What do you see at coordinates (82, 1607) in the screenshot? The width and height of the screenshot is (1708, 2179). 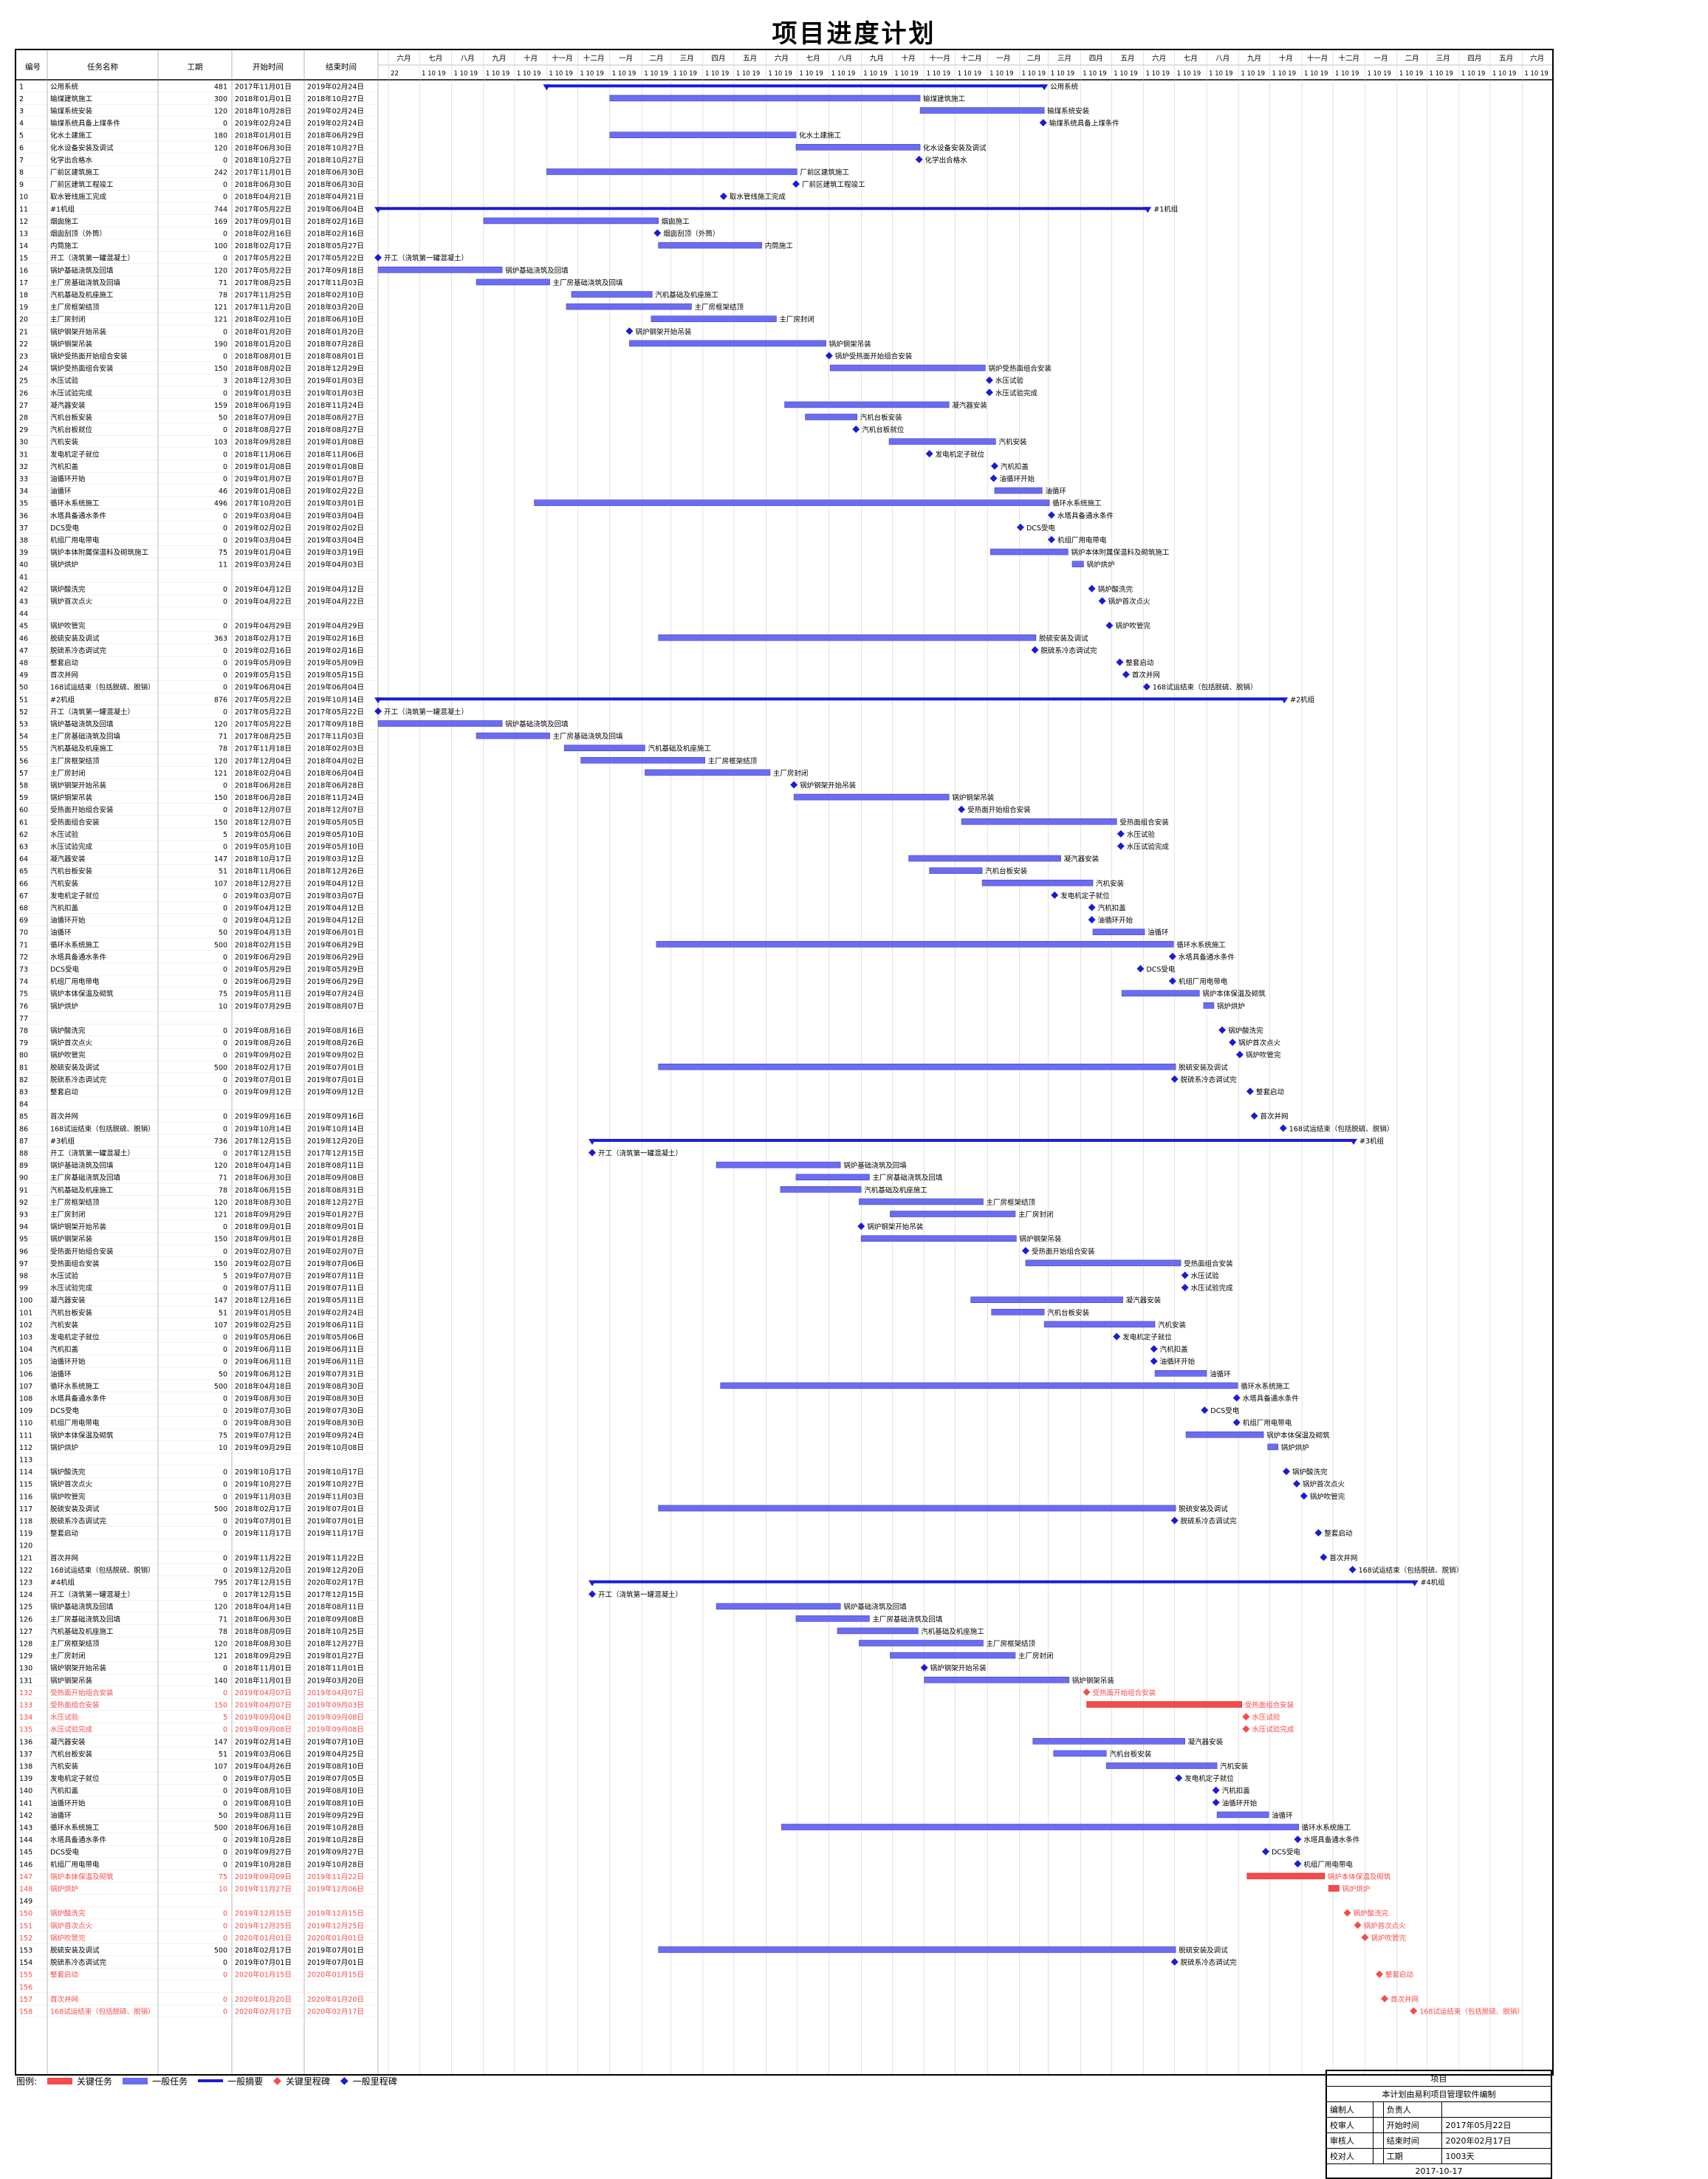 I see `task-name: 锅炉基础浇筑及回填` at bounding box center [82, 1607].